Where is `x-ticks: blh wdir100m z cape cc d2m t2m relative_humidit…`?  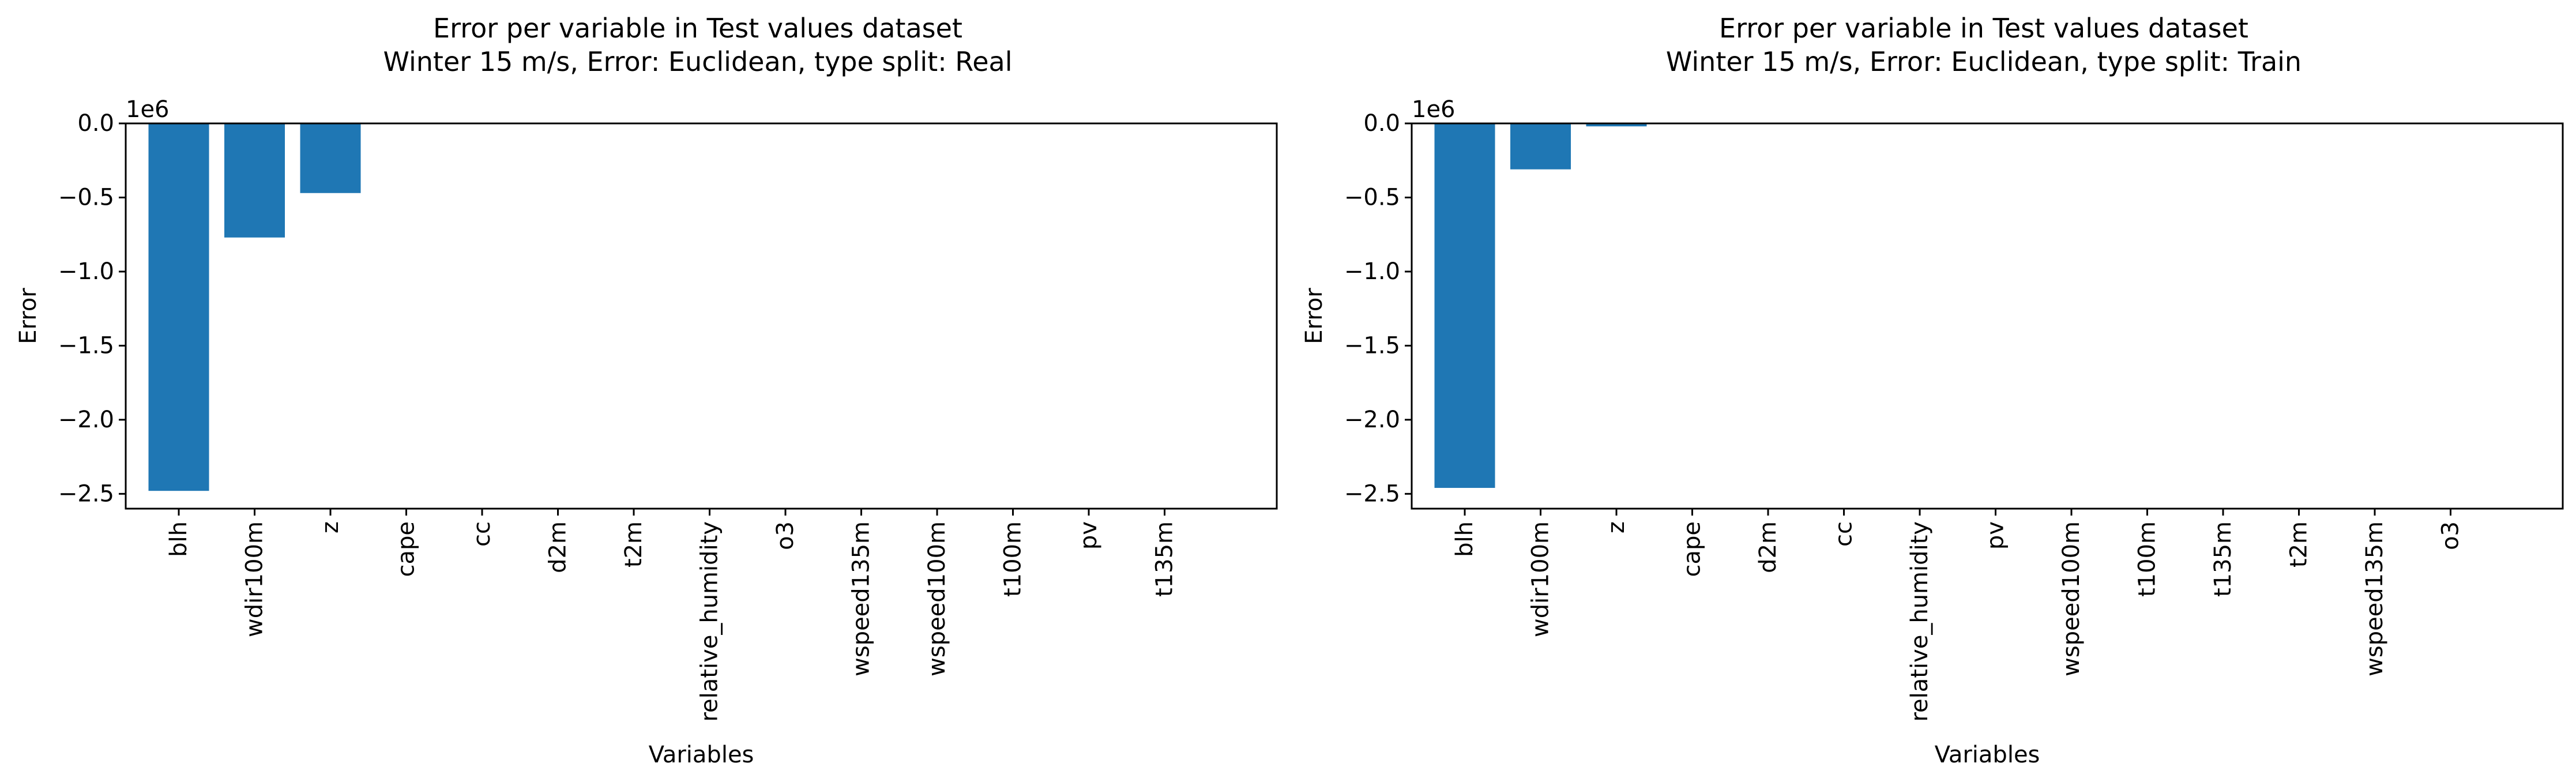 x-ticks: blh wdir100m z cape cc d2m t2m relative_humidit… is located at coordinates (672, 615).